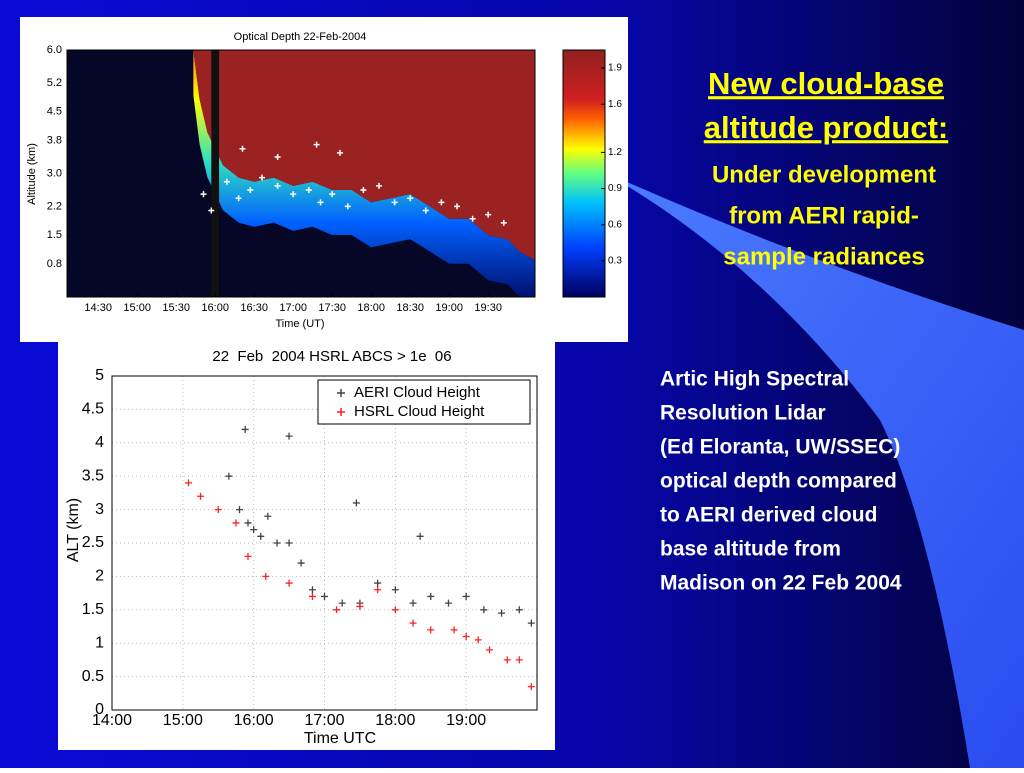  Describe the element at coordinates (54, 50) in the screenshot. I see `y-tick-label: 6.0` at that location.